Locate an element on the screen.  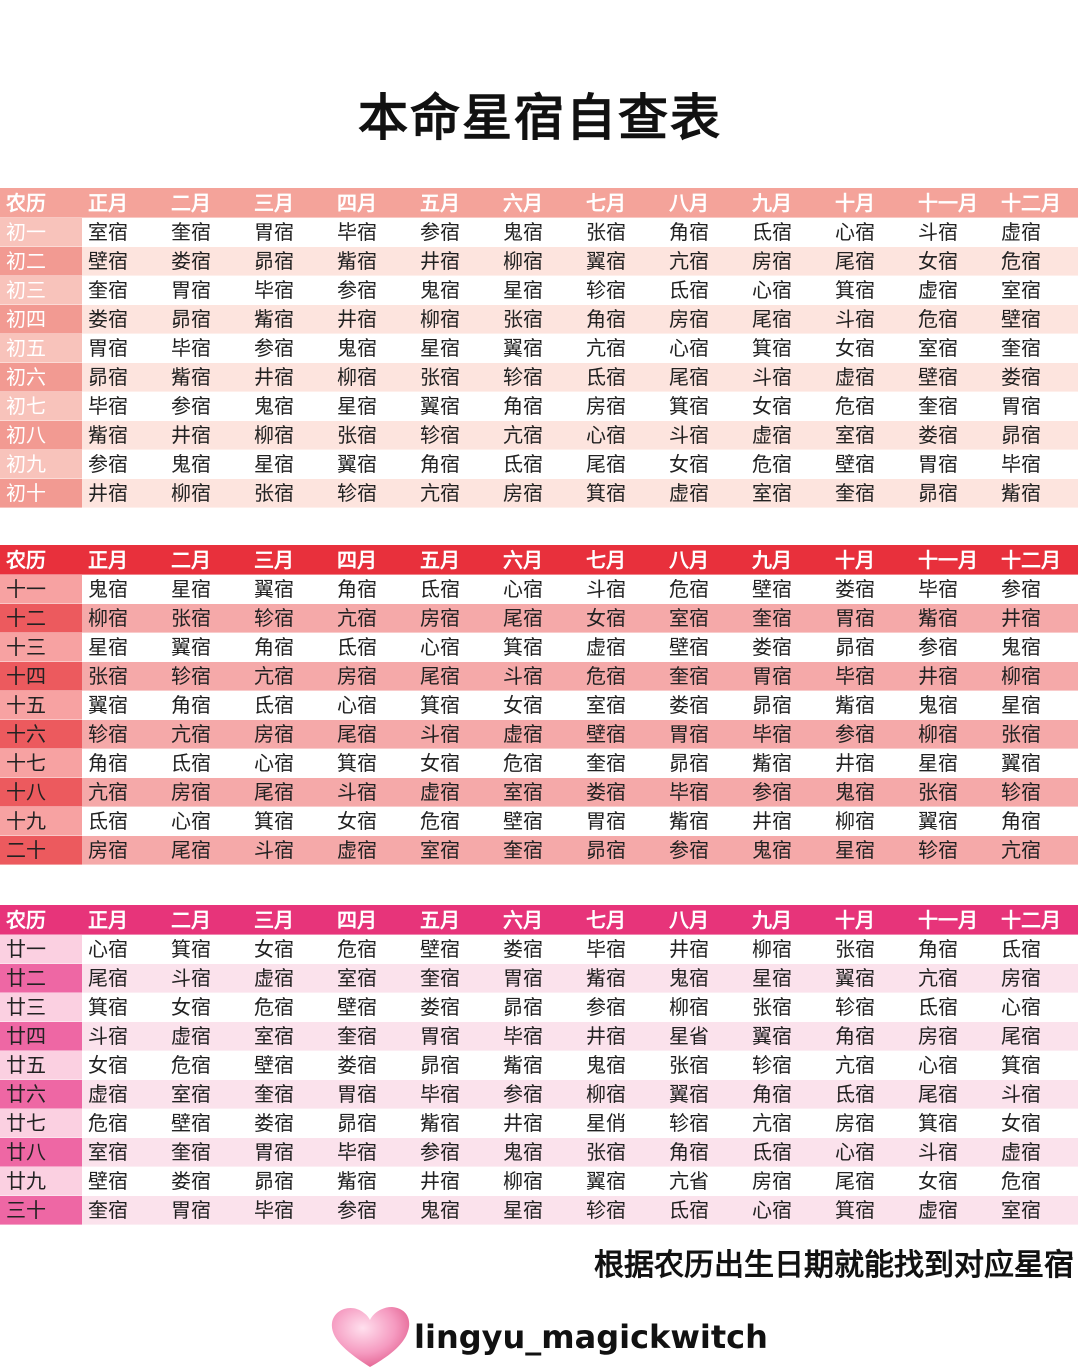
row-label: 十三 is located at coordinates (41, 647).